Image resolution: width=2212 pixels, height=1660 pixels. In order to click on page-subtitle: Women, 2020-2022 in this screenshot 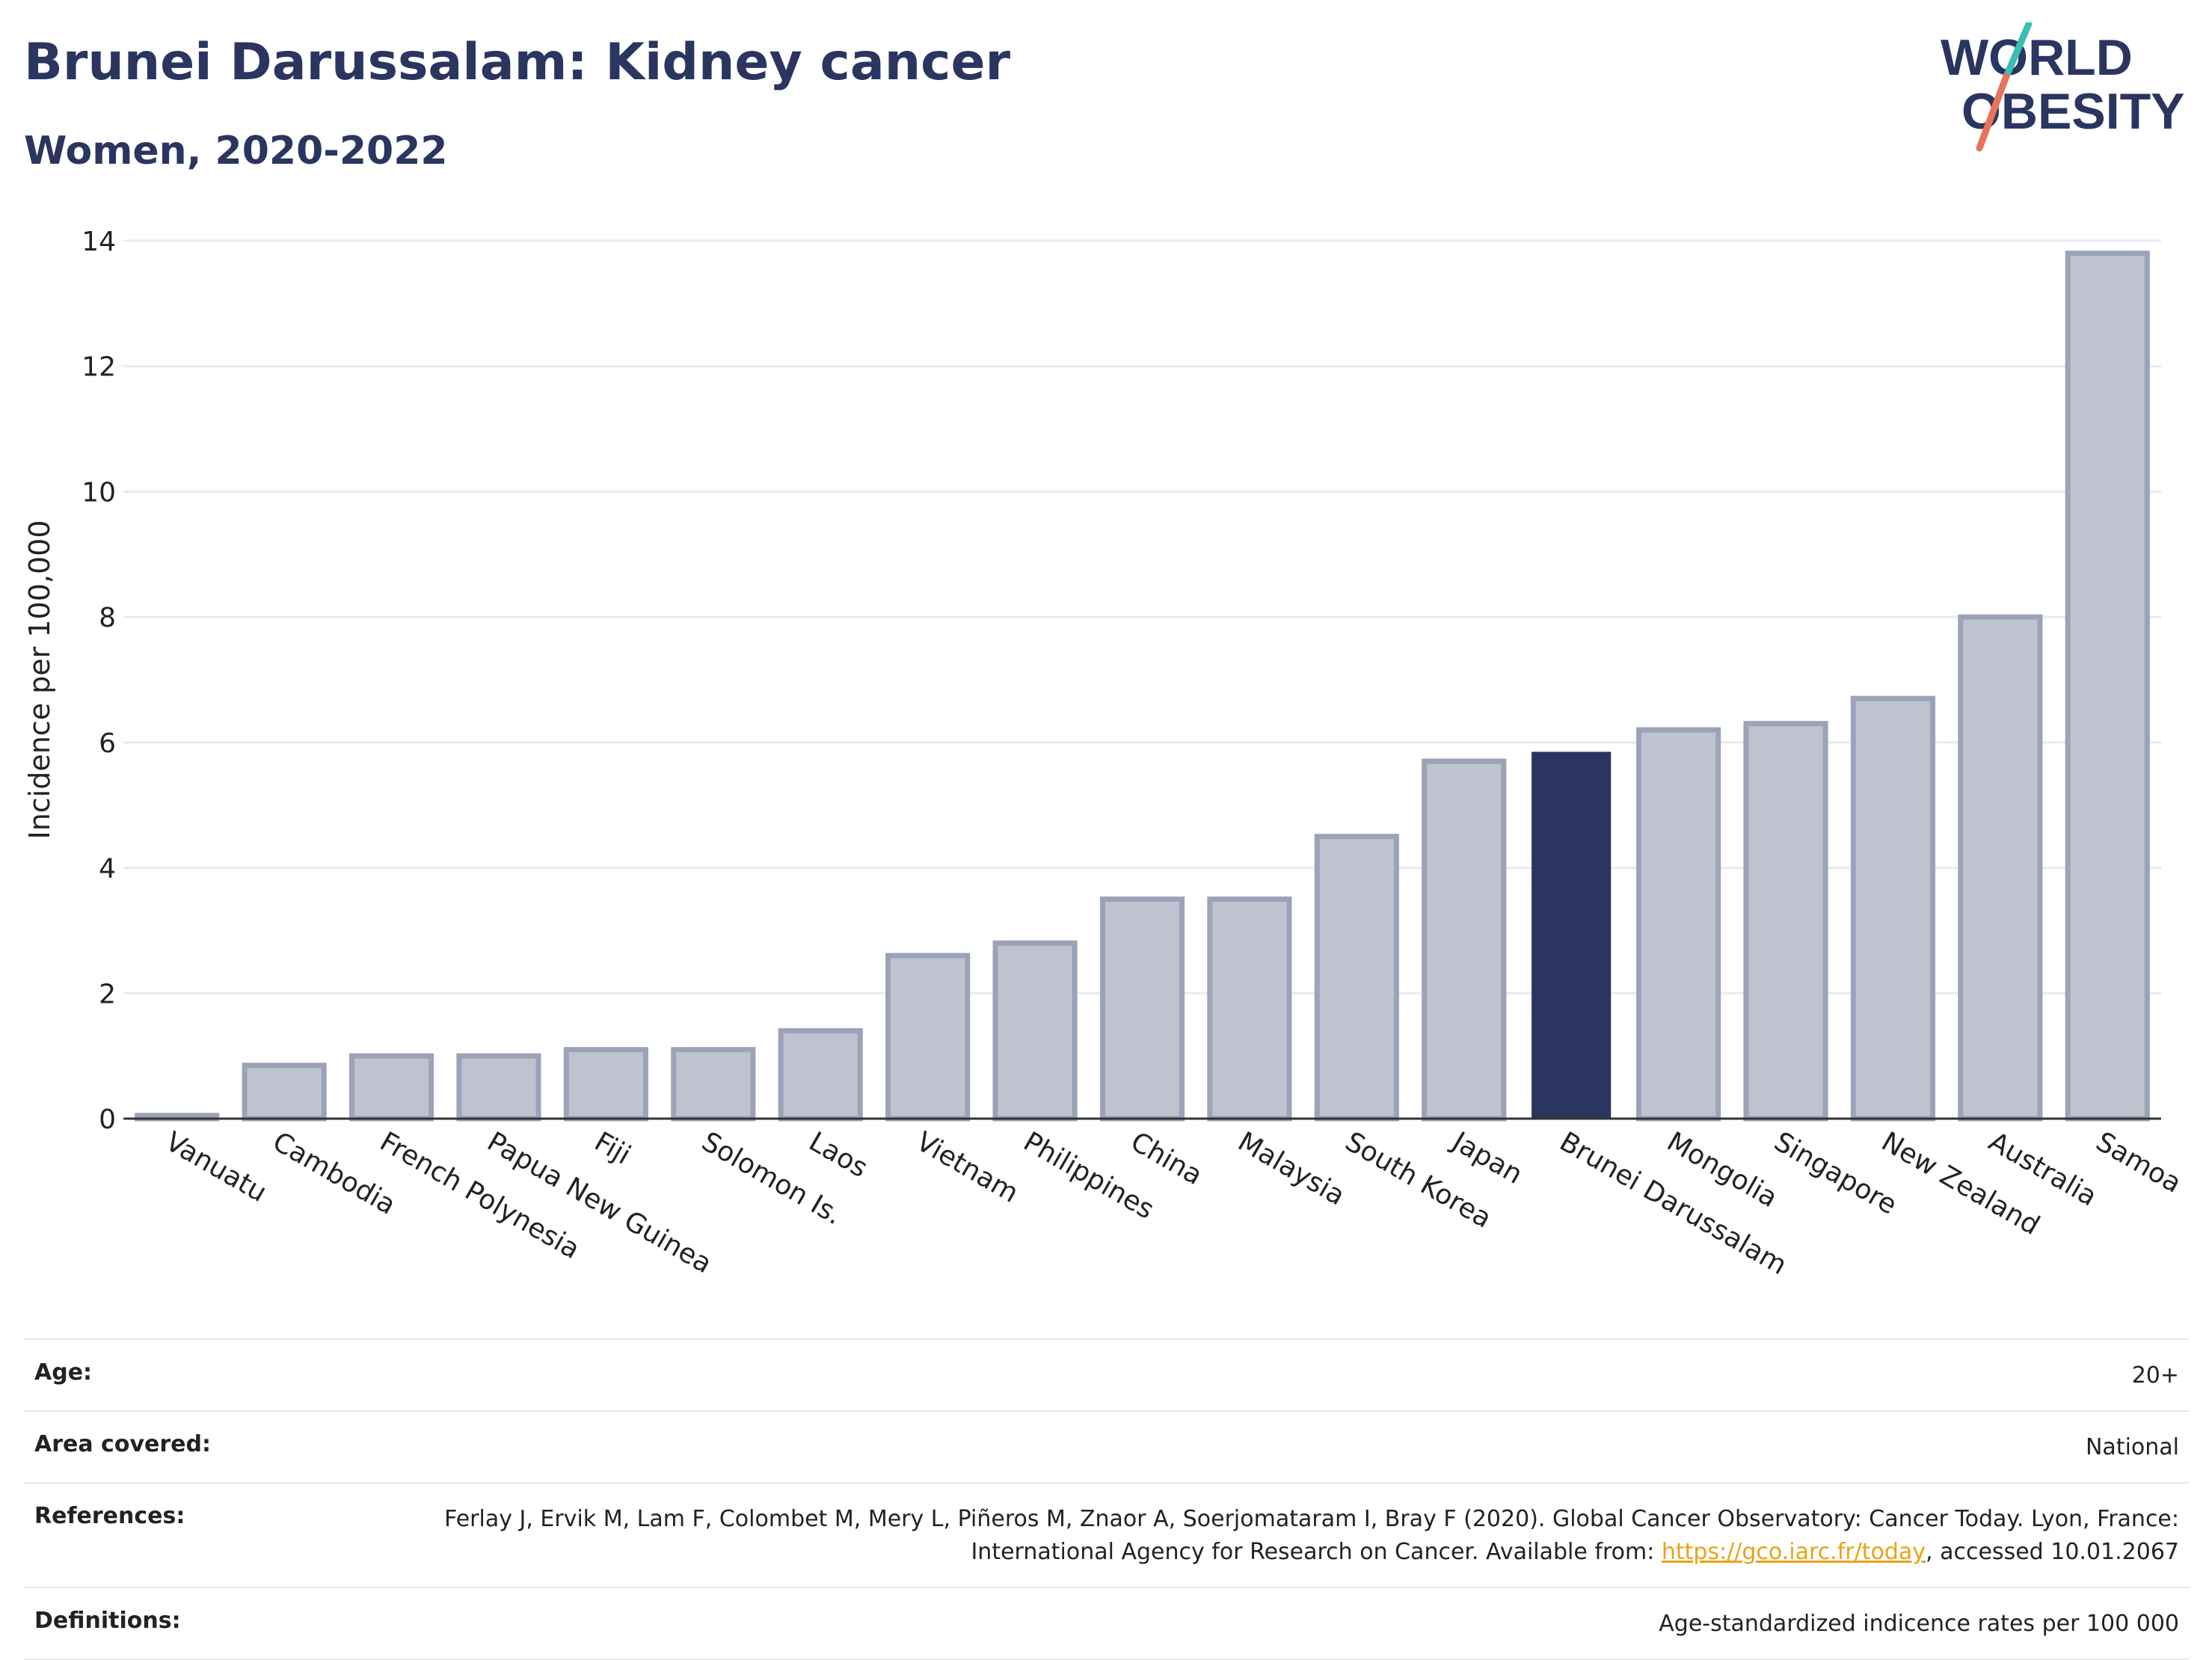, I will do `click(236, 151)`.